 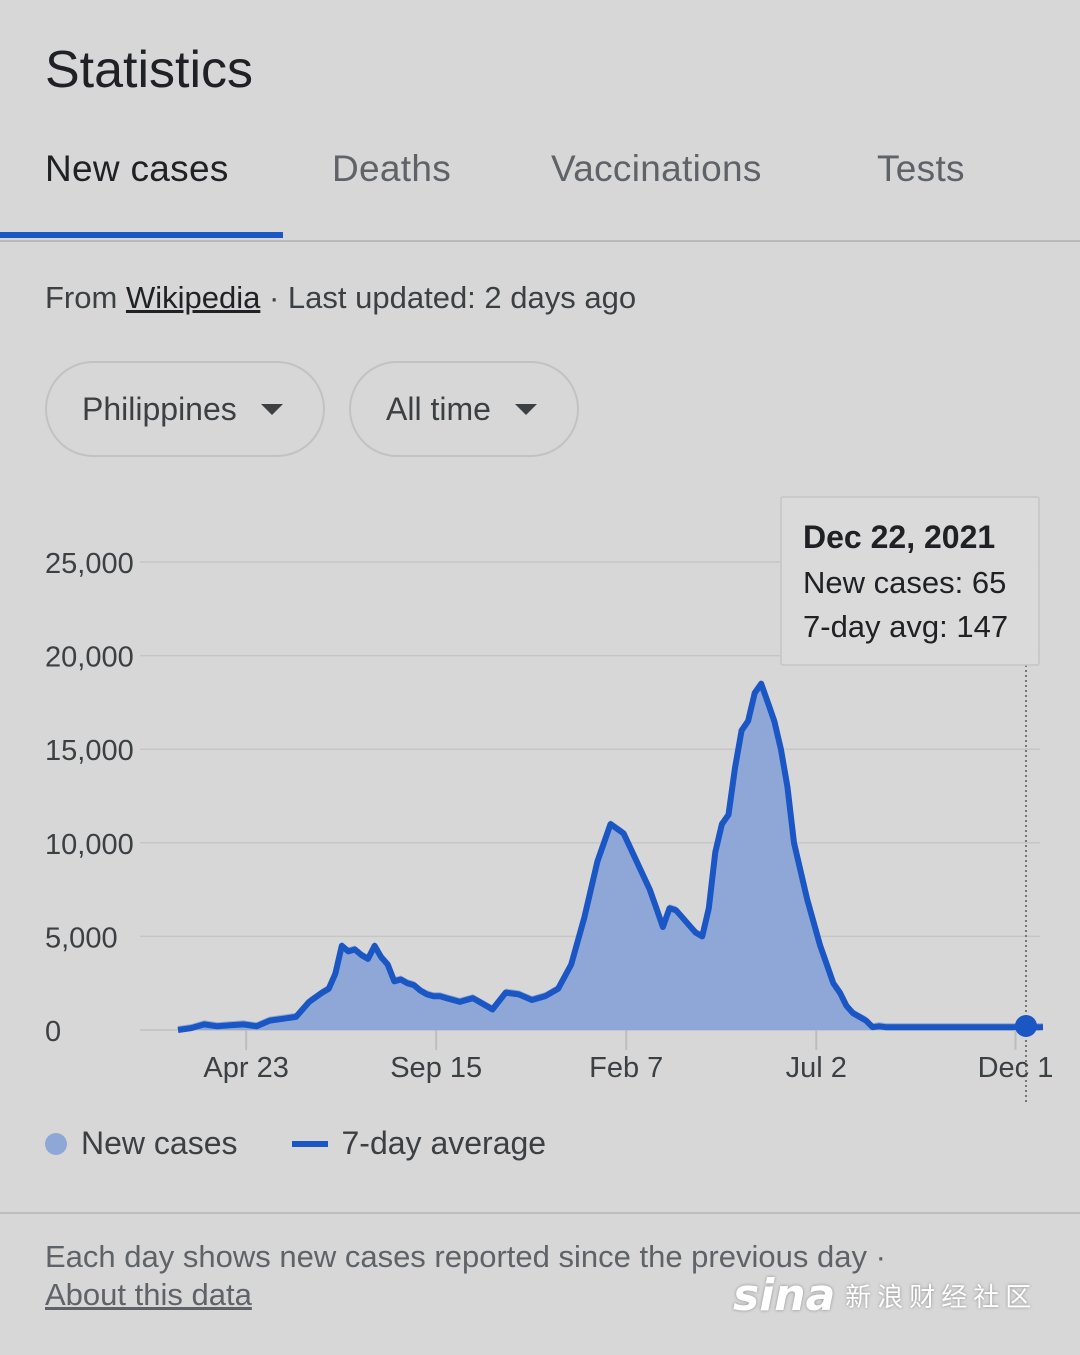 I want to click on x-tick-label: Dec 1, so click(x=1016, y=1068).